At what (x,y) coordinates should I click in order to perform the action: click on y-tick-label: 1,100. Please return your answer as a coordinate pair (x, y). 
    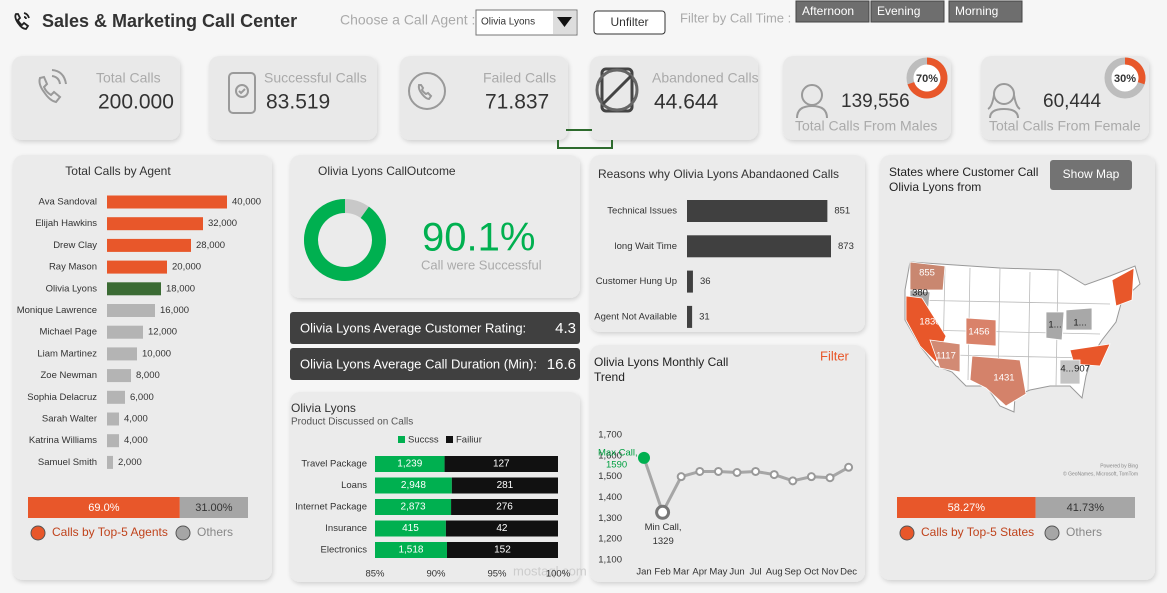
    Looking at the image, I should click on (610, 560).